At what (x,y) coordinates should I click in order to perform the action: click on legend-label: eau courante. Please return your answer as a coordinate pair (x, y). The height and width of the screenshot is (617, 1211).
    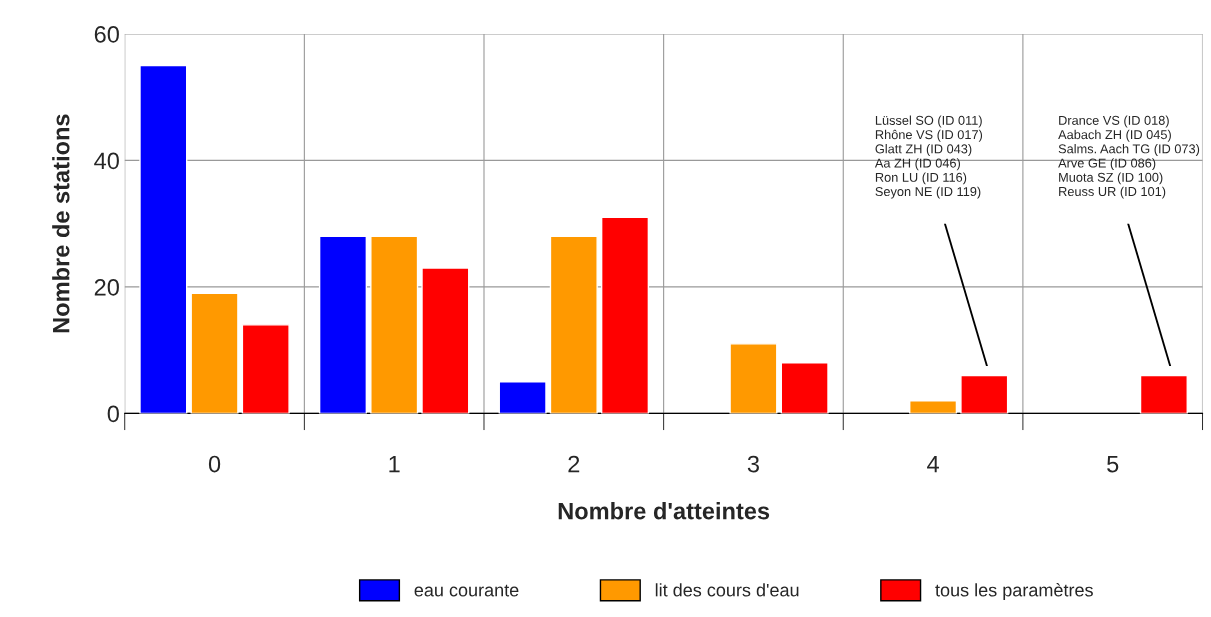
    Looking at the image, I should click on (466, 590).